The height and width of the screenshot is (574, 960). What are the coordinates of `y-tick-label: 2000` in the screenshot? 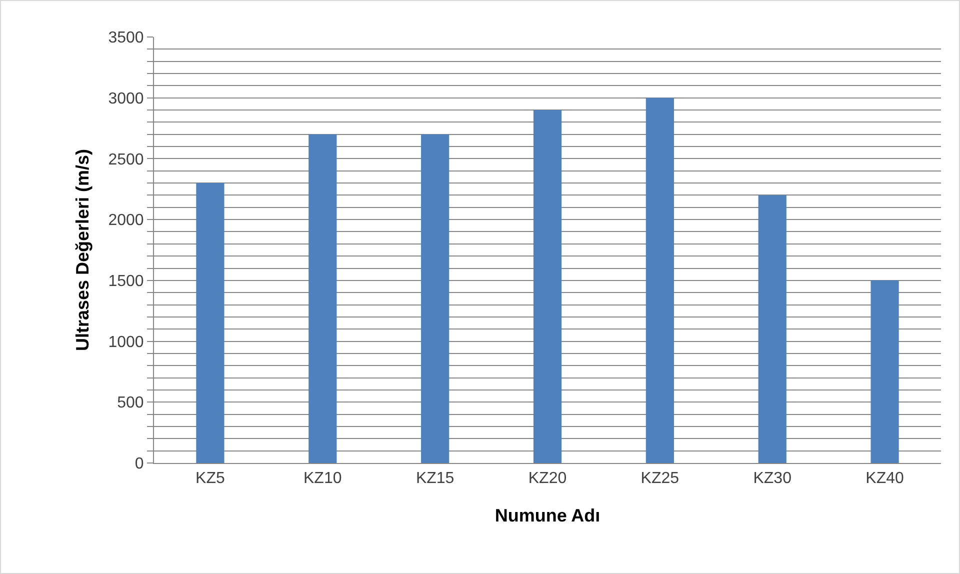 It's located at (126, 221).